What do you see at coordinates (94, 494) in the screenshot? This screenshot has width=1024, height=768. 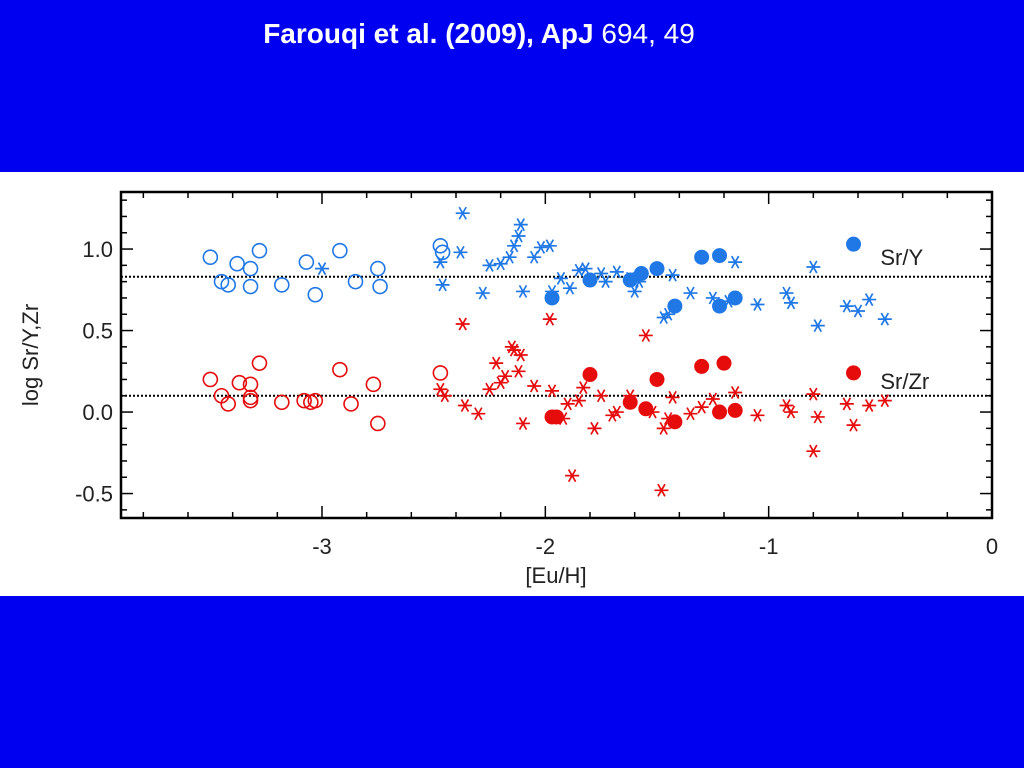 I see `y-tick-label: -0.5` at bounding box center [94, 494].